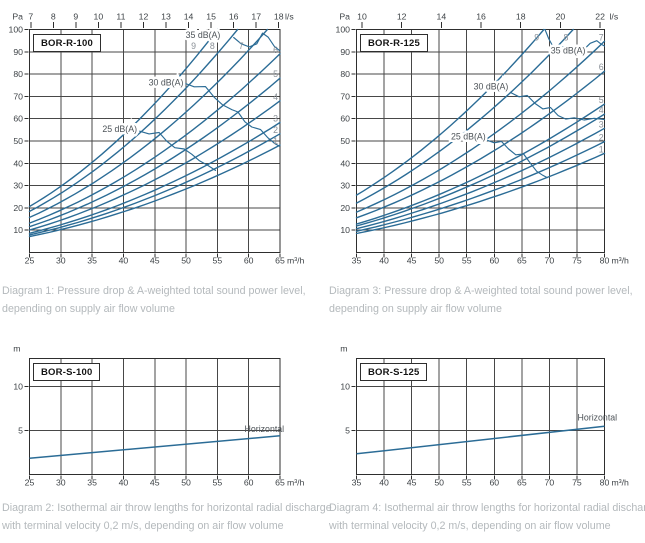 This screenshot has width=645, height=543. Describe the element at coordinates (598, 417) in the screenshot. I see `diagram-4-throw-line-label: Horizontal` at that location.